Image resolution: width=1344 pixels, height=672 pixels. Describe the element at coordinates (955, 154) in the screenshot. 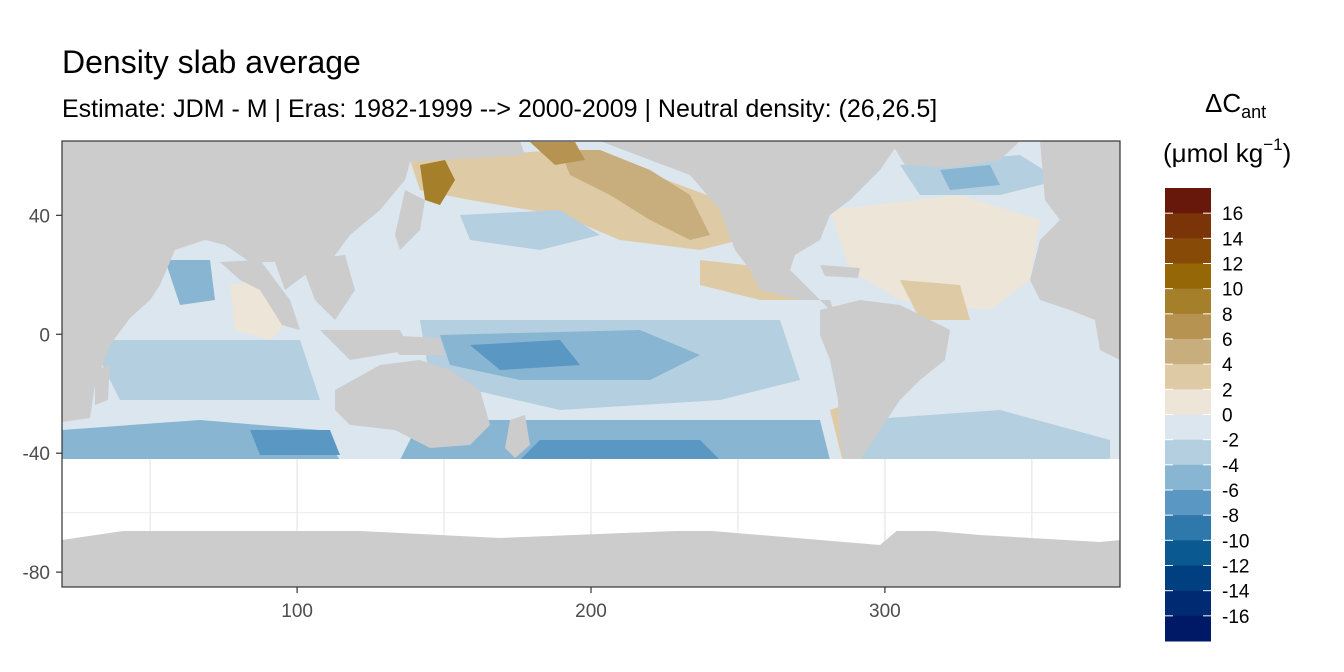

I see `greenland-land` at that location.